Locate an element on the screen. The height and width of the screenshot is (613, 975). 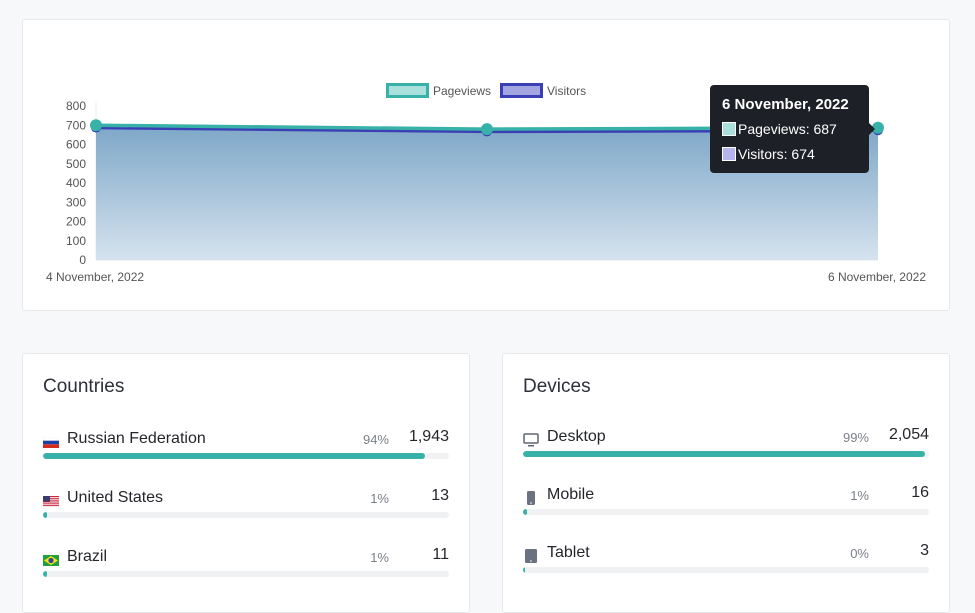
row-count: 13 is located at coordinates (440, 495).